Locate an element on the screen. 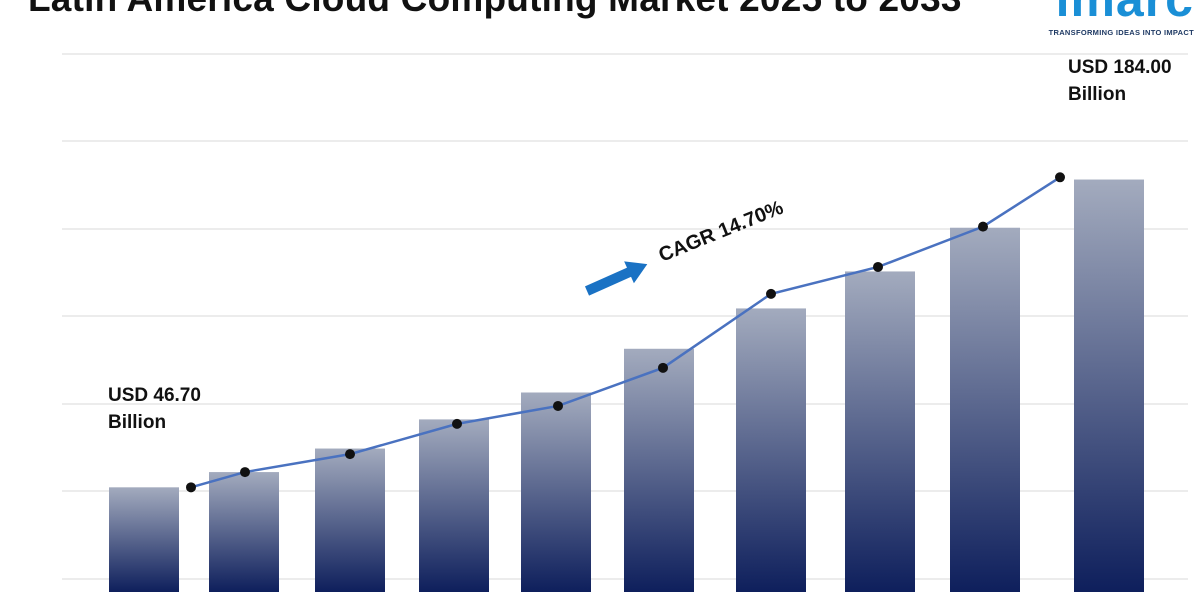 The height and width of the screenshot is (600, 1200). bar-2032 is located at coordinates (880, 431).